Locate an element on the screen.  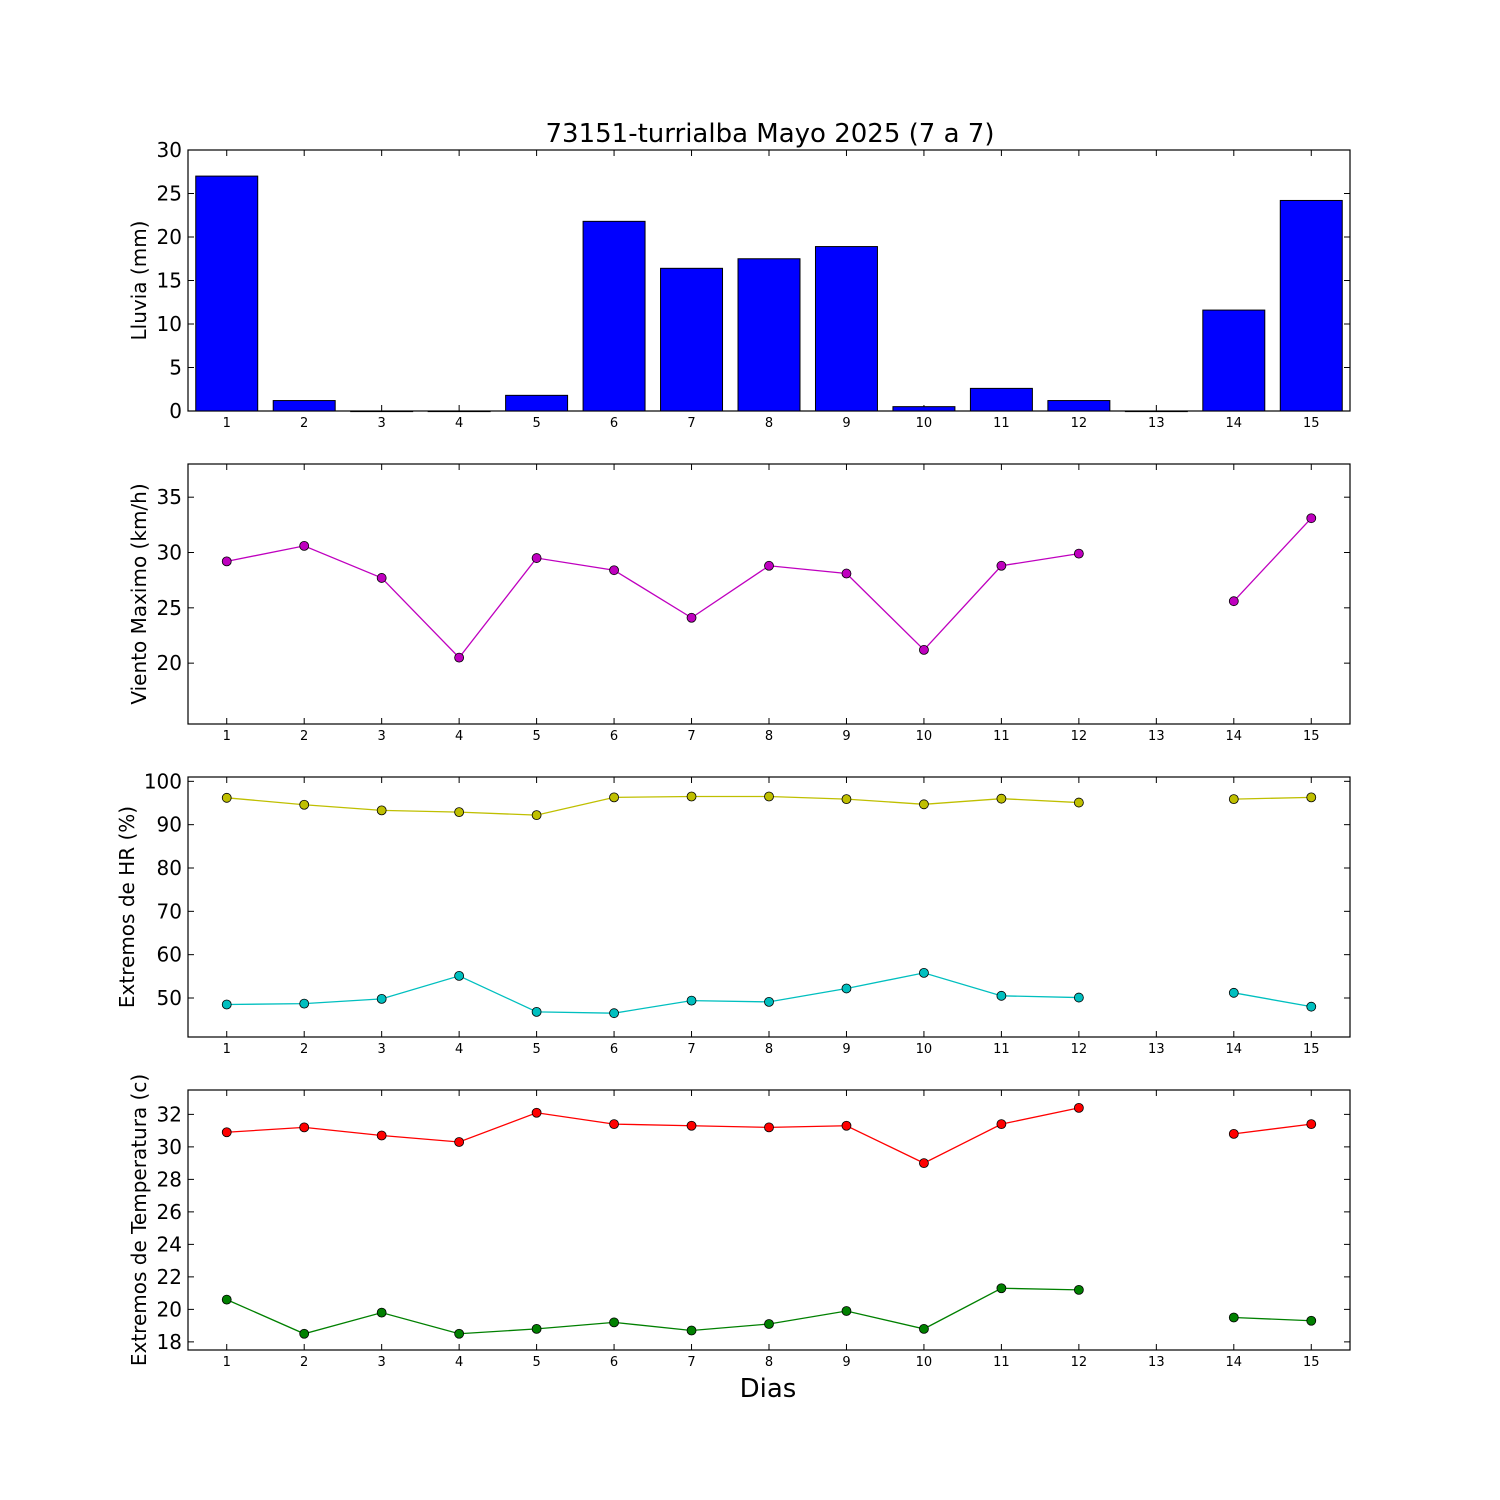
x-tick-label: 5 is located at coordinates (536, 736).